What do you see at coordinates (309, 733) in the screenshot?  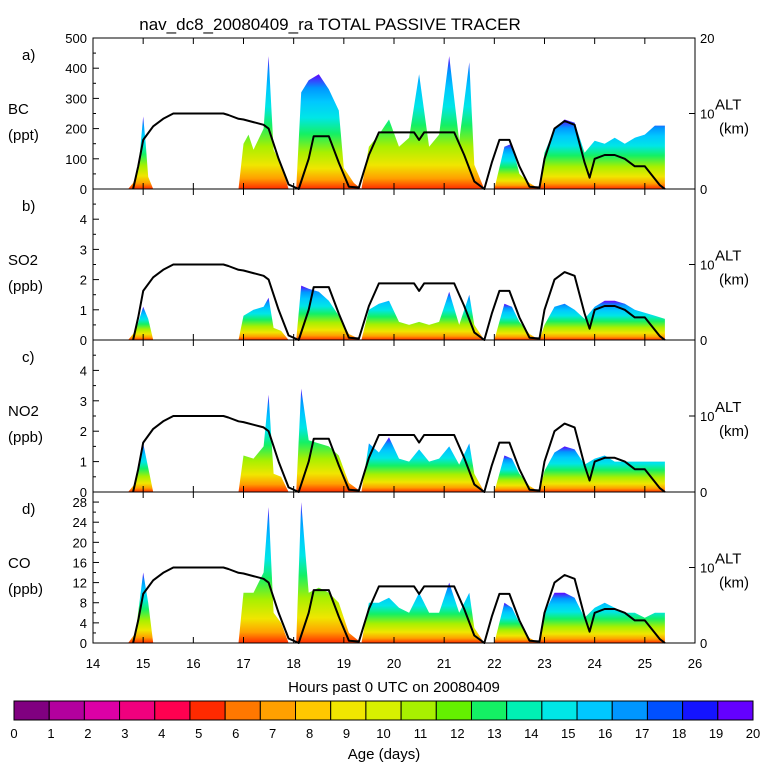 I see `colorbar-tick-label: 8` at bounding box center [309, 733].